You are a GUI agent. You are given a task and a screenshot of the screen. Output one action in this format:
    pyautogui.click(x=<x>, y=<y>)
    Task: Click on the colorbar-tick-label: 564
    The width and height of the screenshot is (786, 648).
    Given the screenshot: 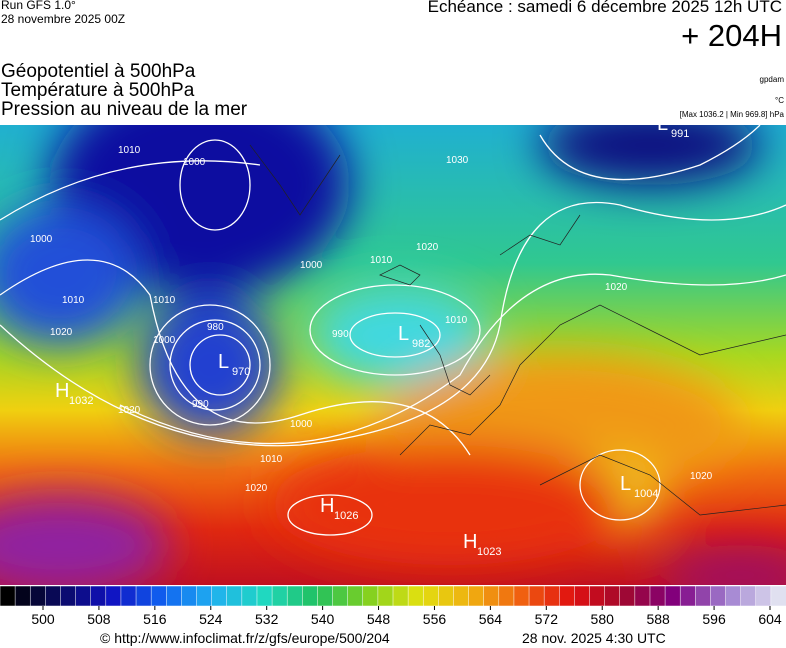 What is the action you would take?
    pyautogui.click(x=491, y=619)
    